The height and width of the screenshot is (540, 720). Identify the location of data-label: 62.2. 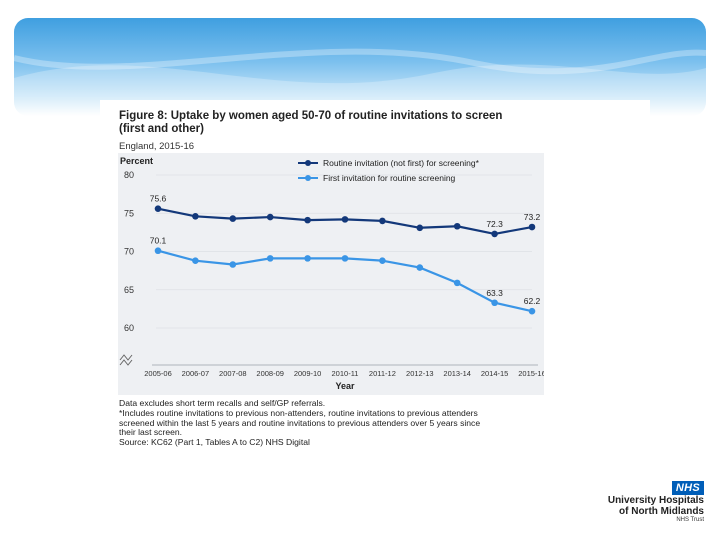
(532, 301).